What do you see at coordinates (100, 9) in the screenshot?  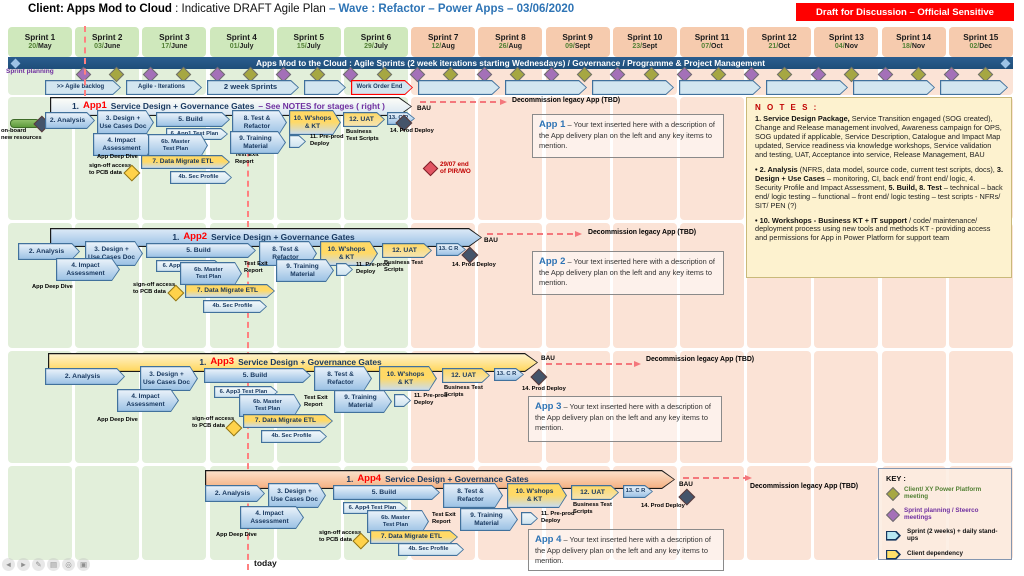 I see `title-client: Client: Apps Mod to Cloud` at bounding box center [100, 9].